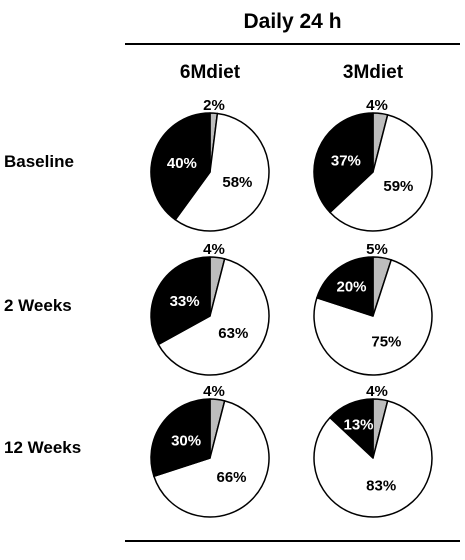 Image resolution: width=465 pixels, height=560 pixels. What do you see at coordinates (381, 485) in the screenshot?
I see `pie-label-white: 83%` at bounding box center [381, 485].